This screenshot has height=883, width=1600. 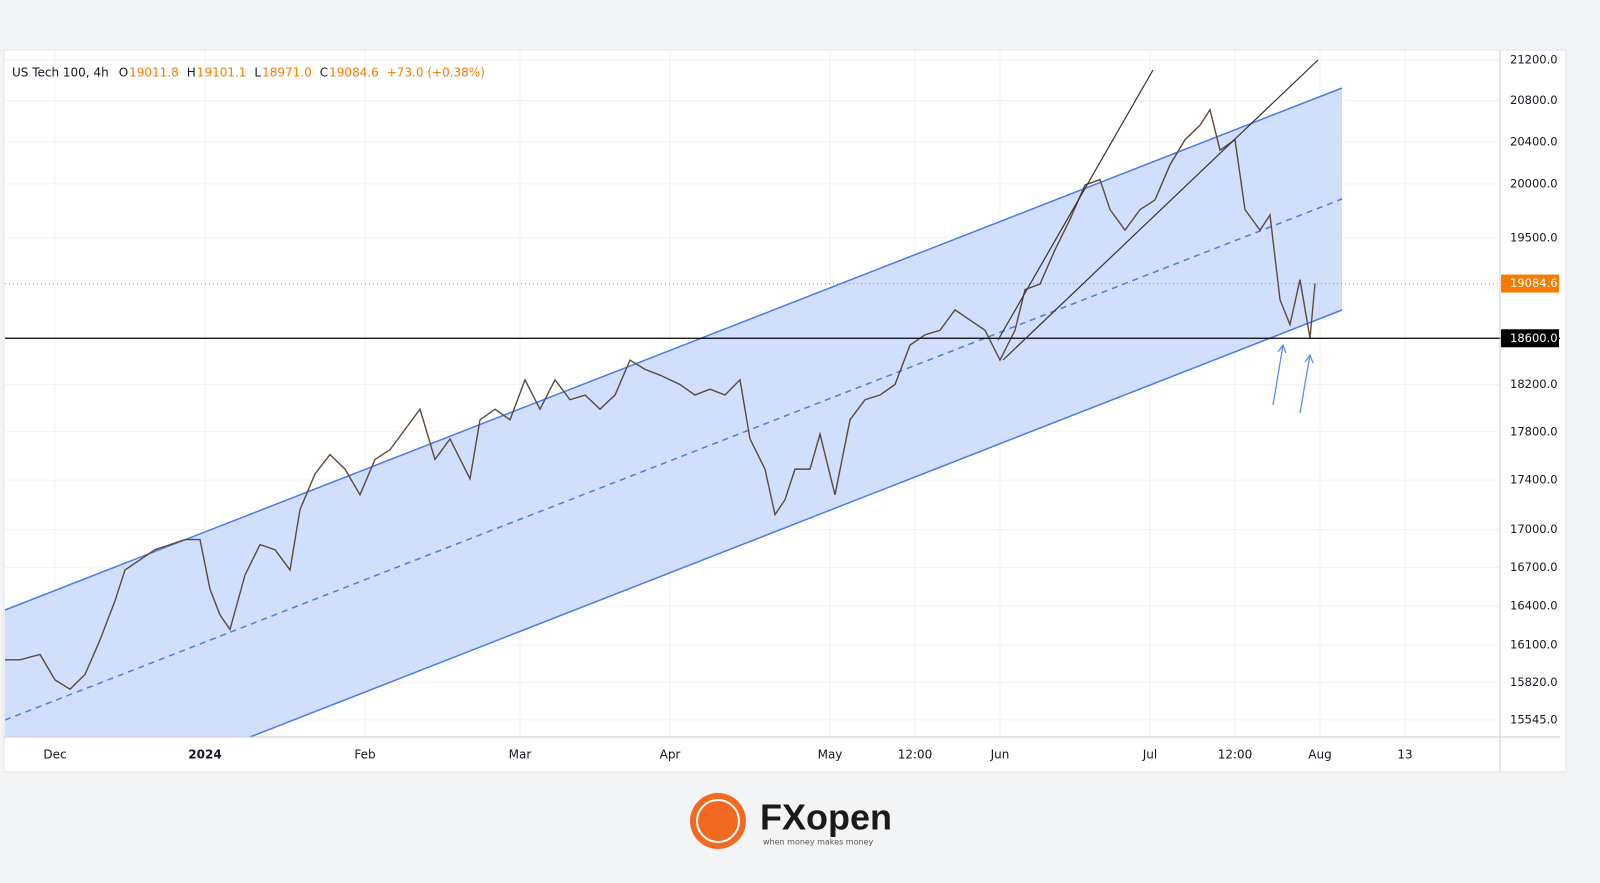 I want to click on x-tick-label: 2024, so click(x=204, y=755).